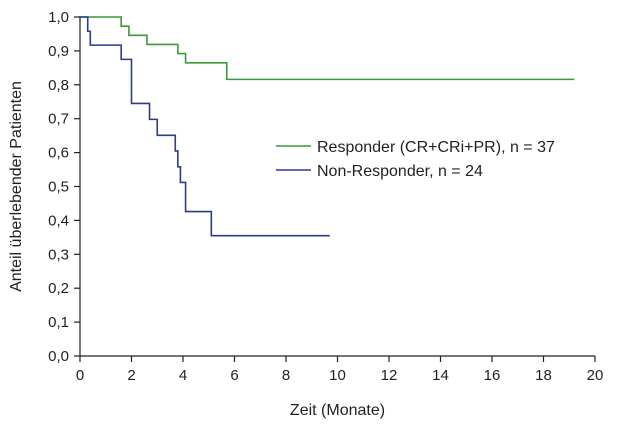  Describe the element at coordinates (131, 375) in the screenshot. I see `x-tick-label: 2` at that location.